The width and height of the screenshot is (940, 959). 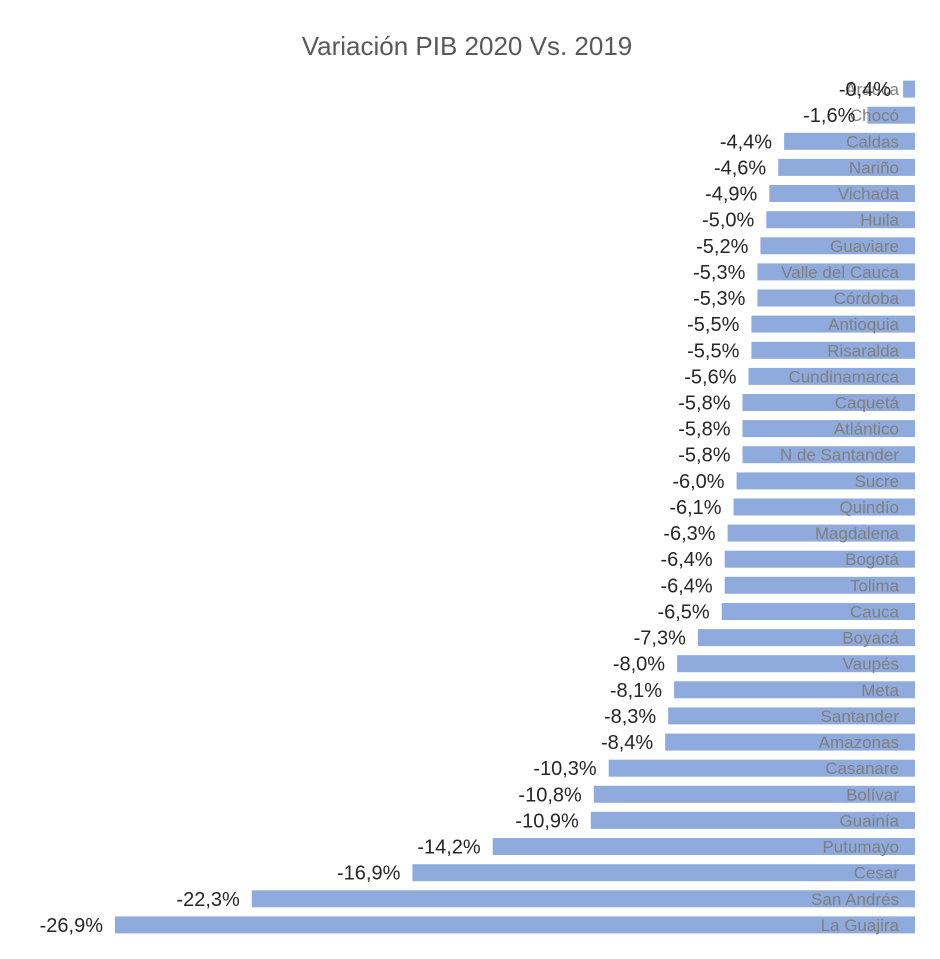 What do you see at coordinates (689, 534) in the screenshot?
I see `value-label-17: -6,3%` at bounding box center [689, 534].